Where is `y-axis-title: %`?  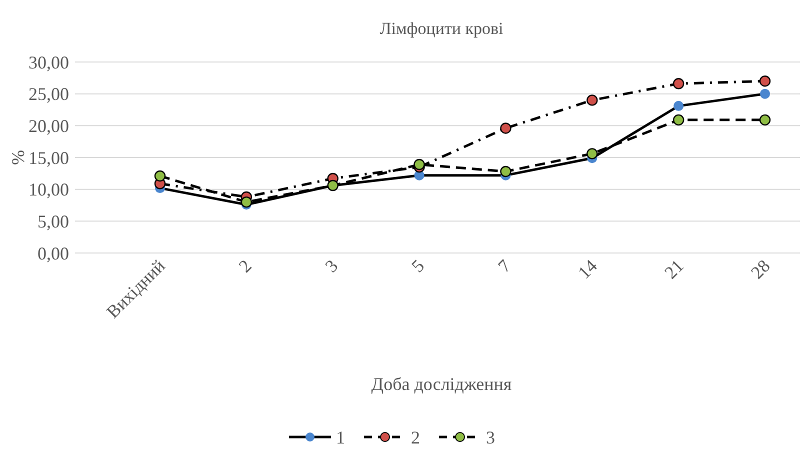 y-axis-title: % is located at coordinates (18, 157).